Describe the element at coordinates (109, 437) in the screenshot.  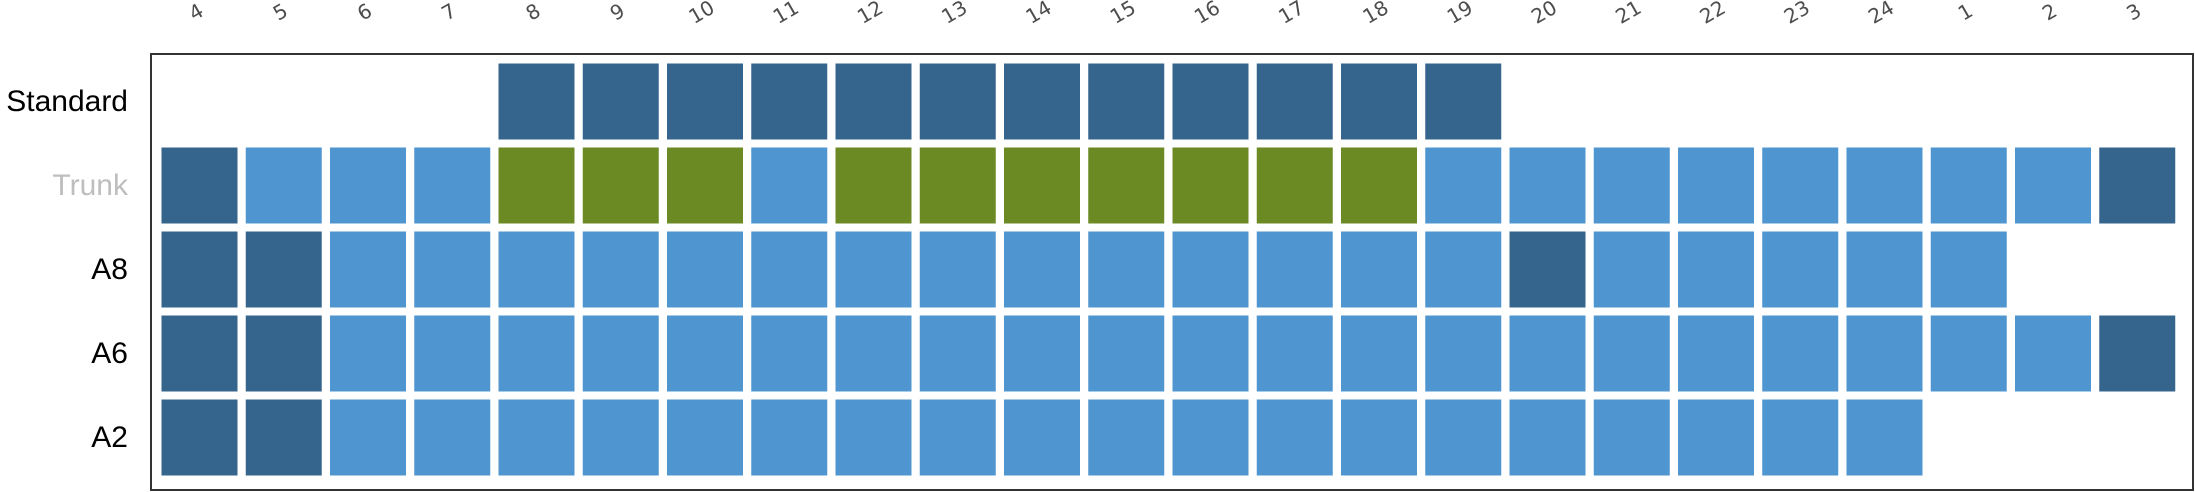
I see `row-label-a2: A2` at that location.